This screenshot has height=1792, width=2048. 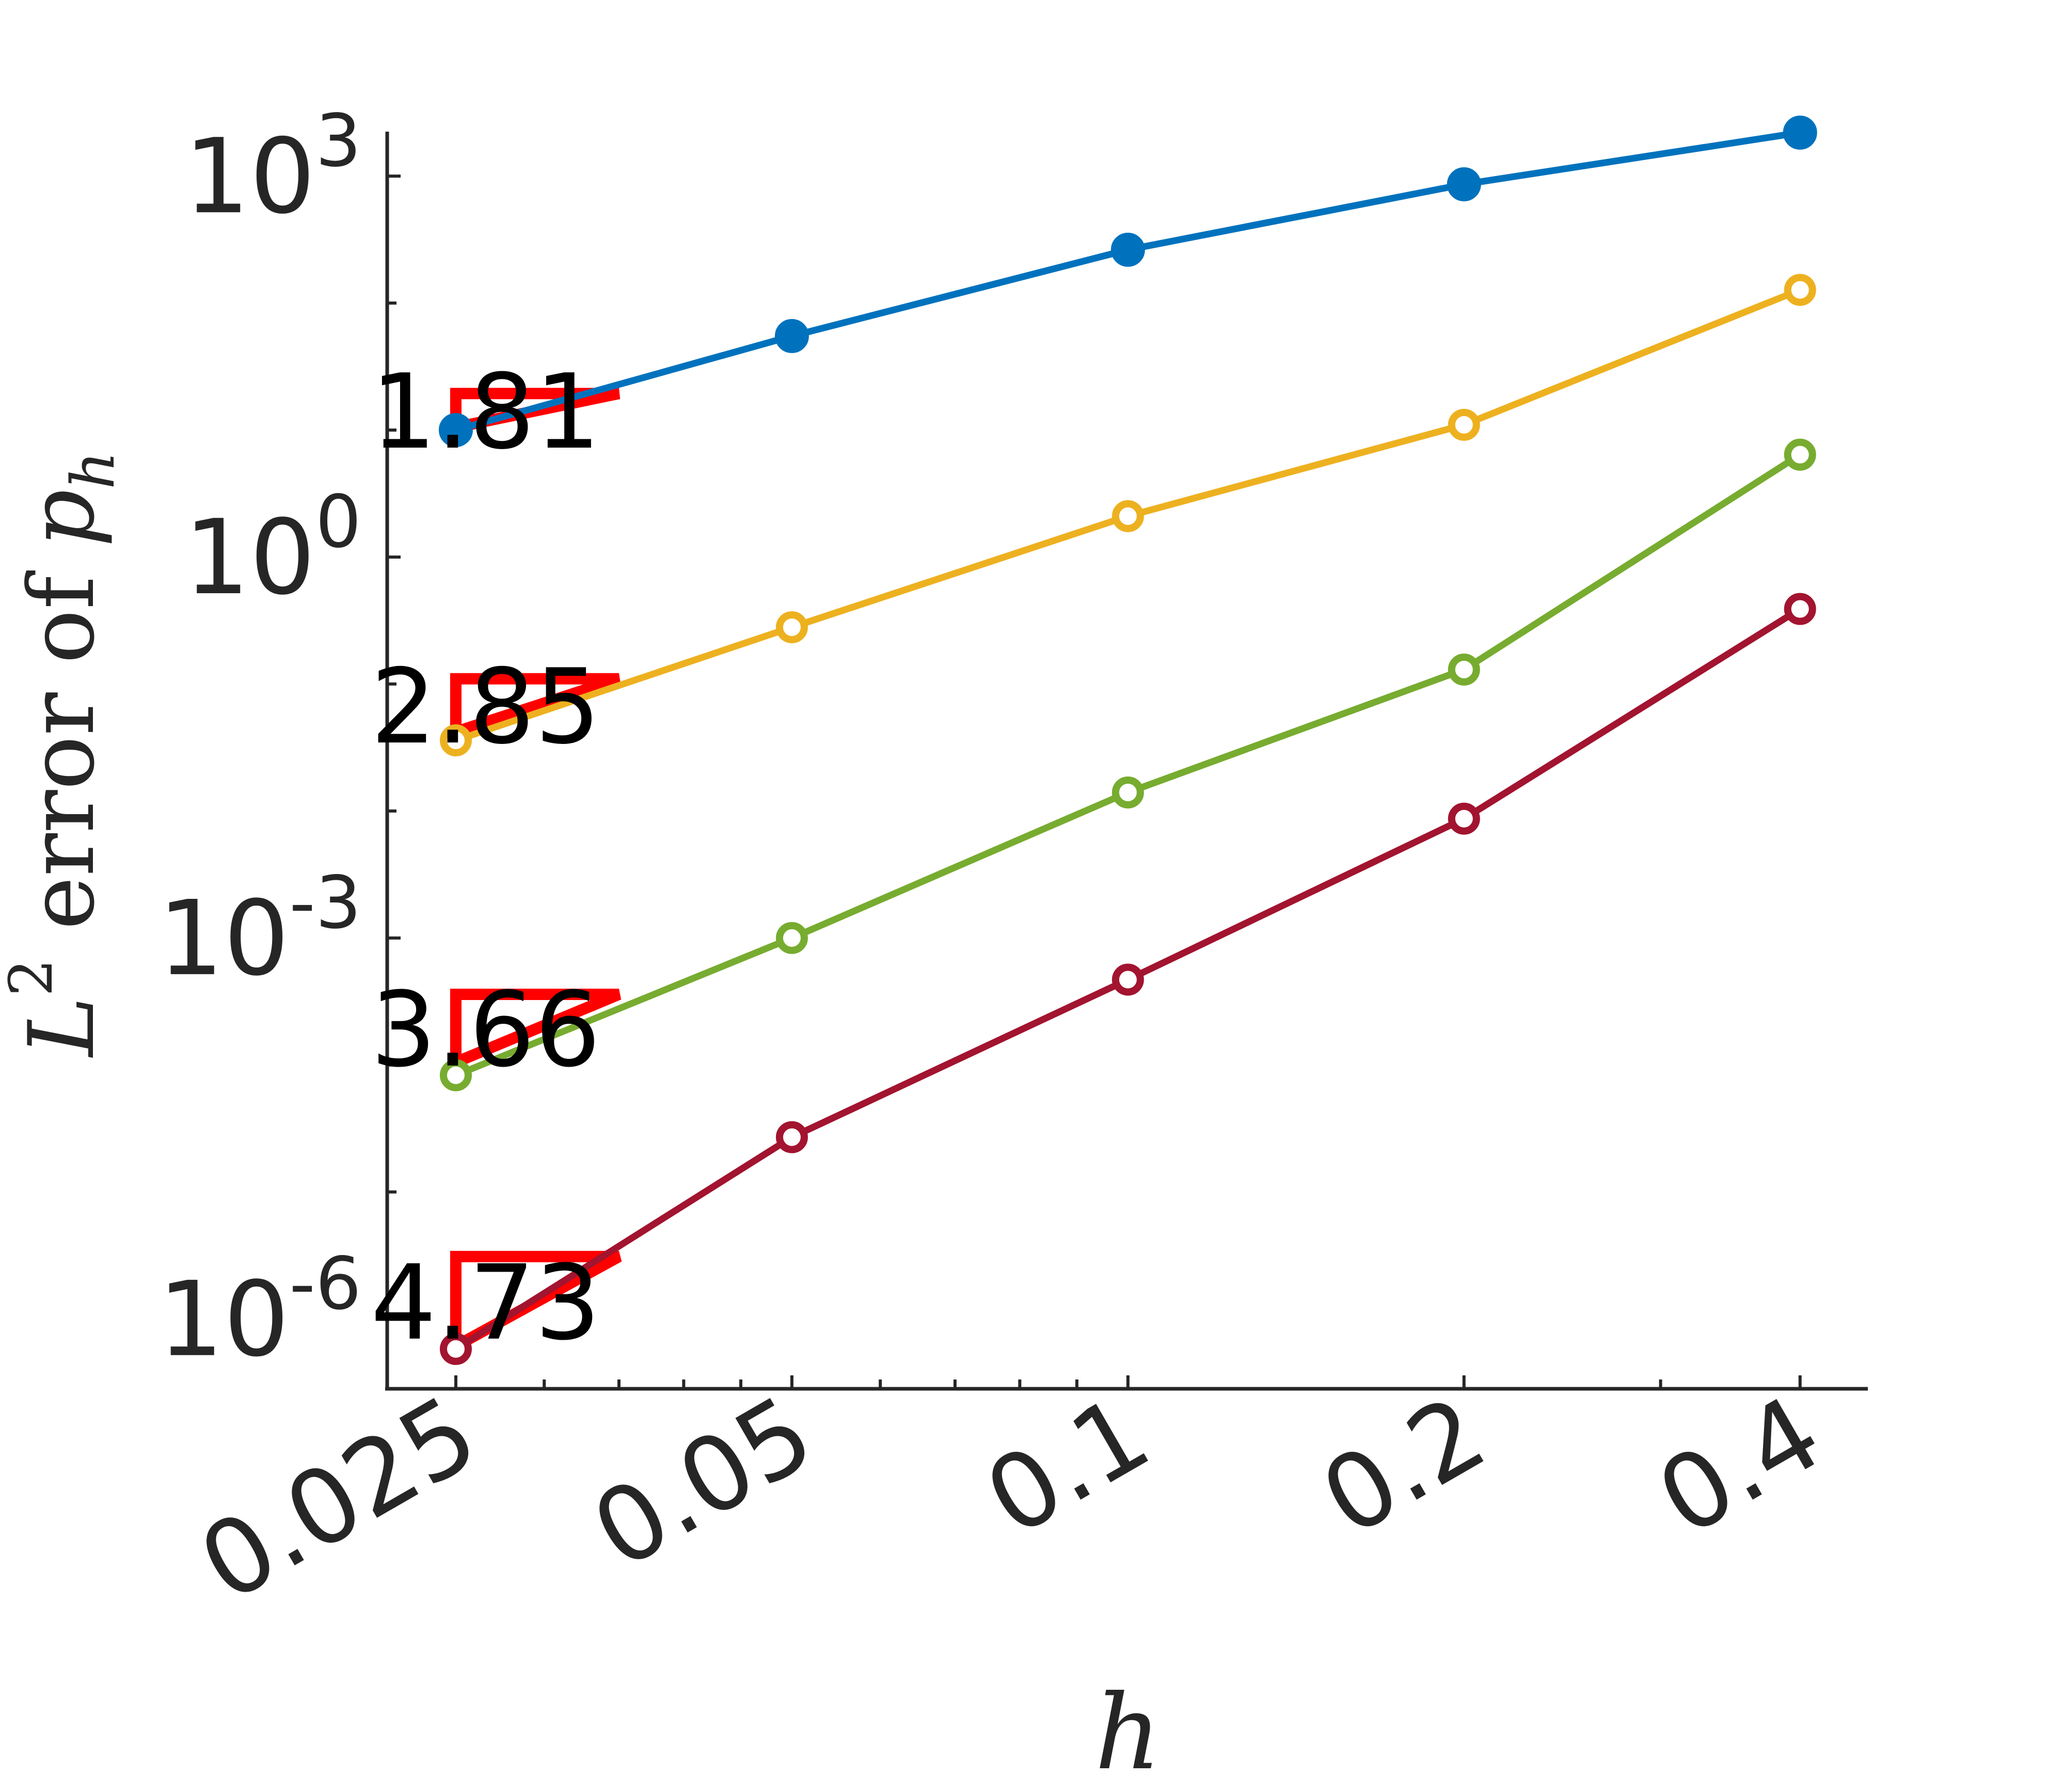 I want to click on y-tick-label: 100, so click(x=272, y=549).